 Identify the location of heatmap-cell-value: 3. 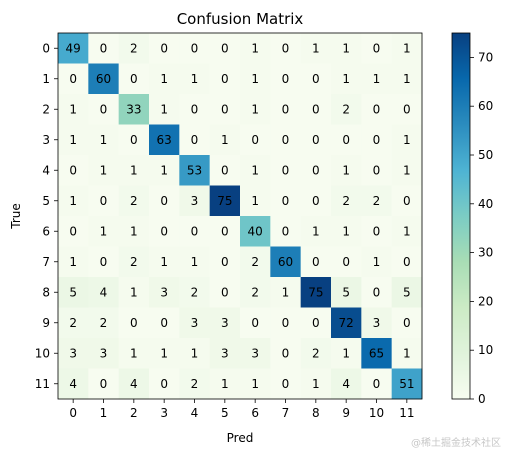
(195, 201).